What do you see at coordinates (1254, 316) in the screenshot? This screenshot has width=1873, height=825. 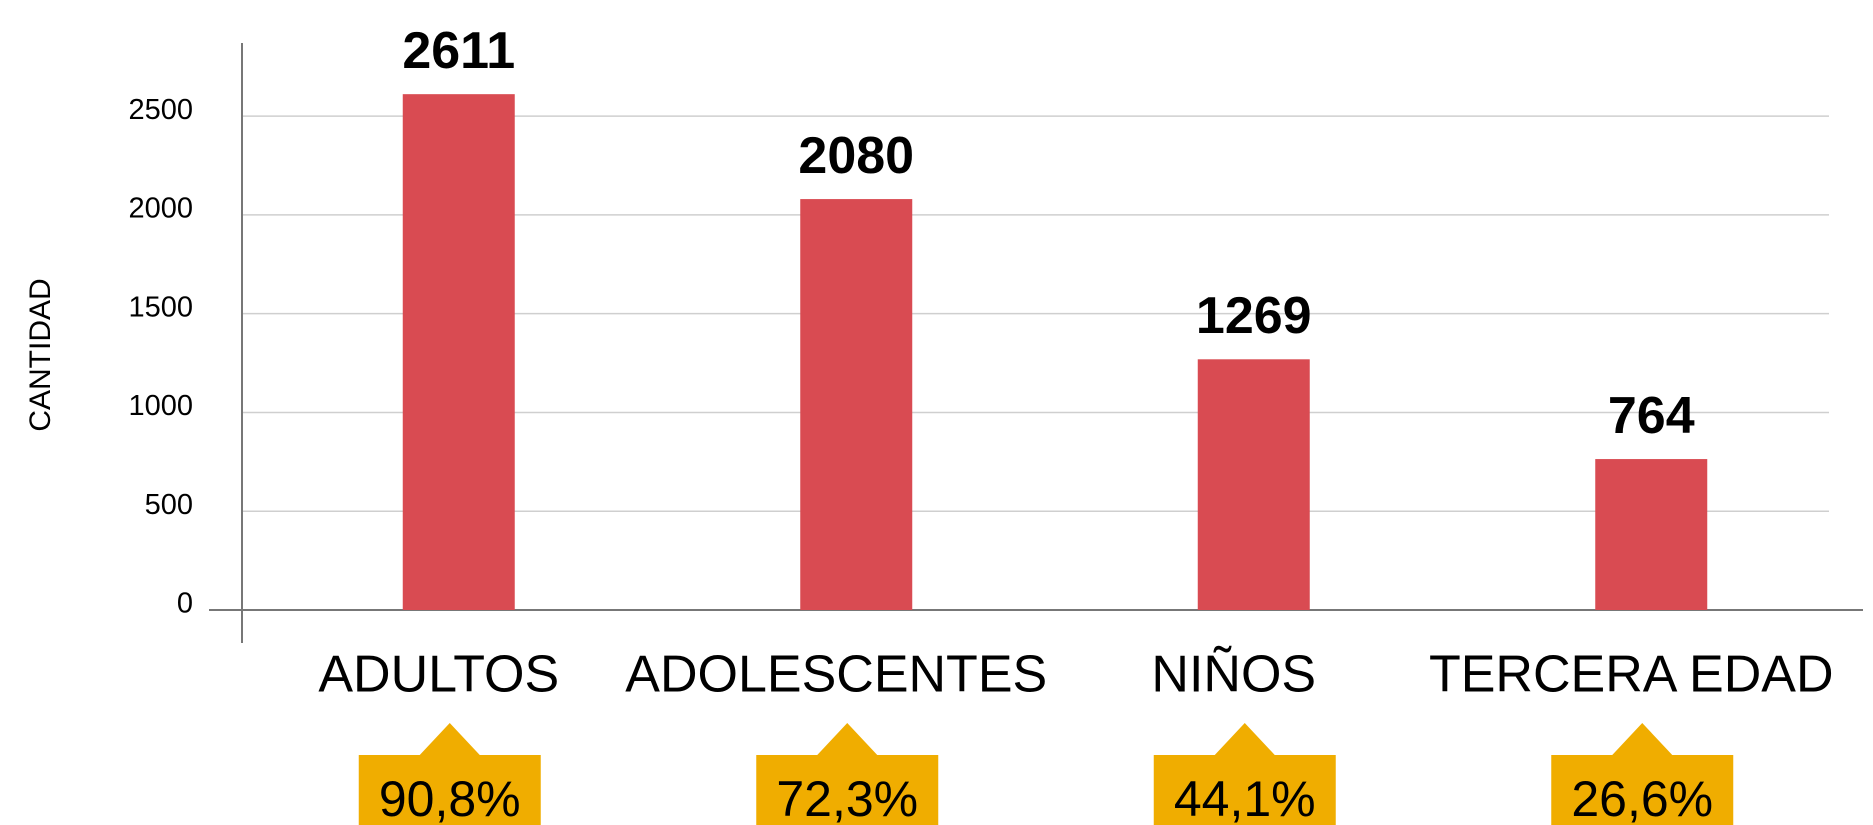 I see `value-label: 1269` at bounding box center [1254, 316].